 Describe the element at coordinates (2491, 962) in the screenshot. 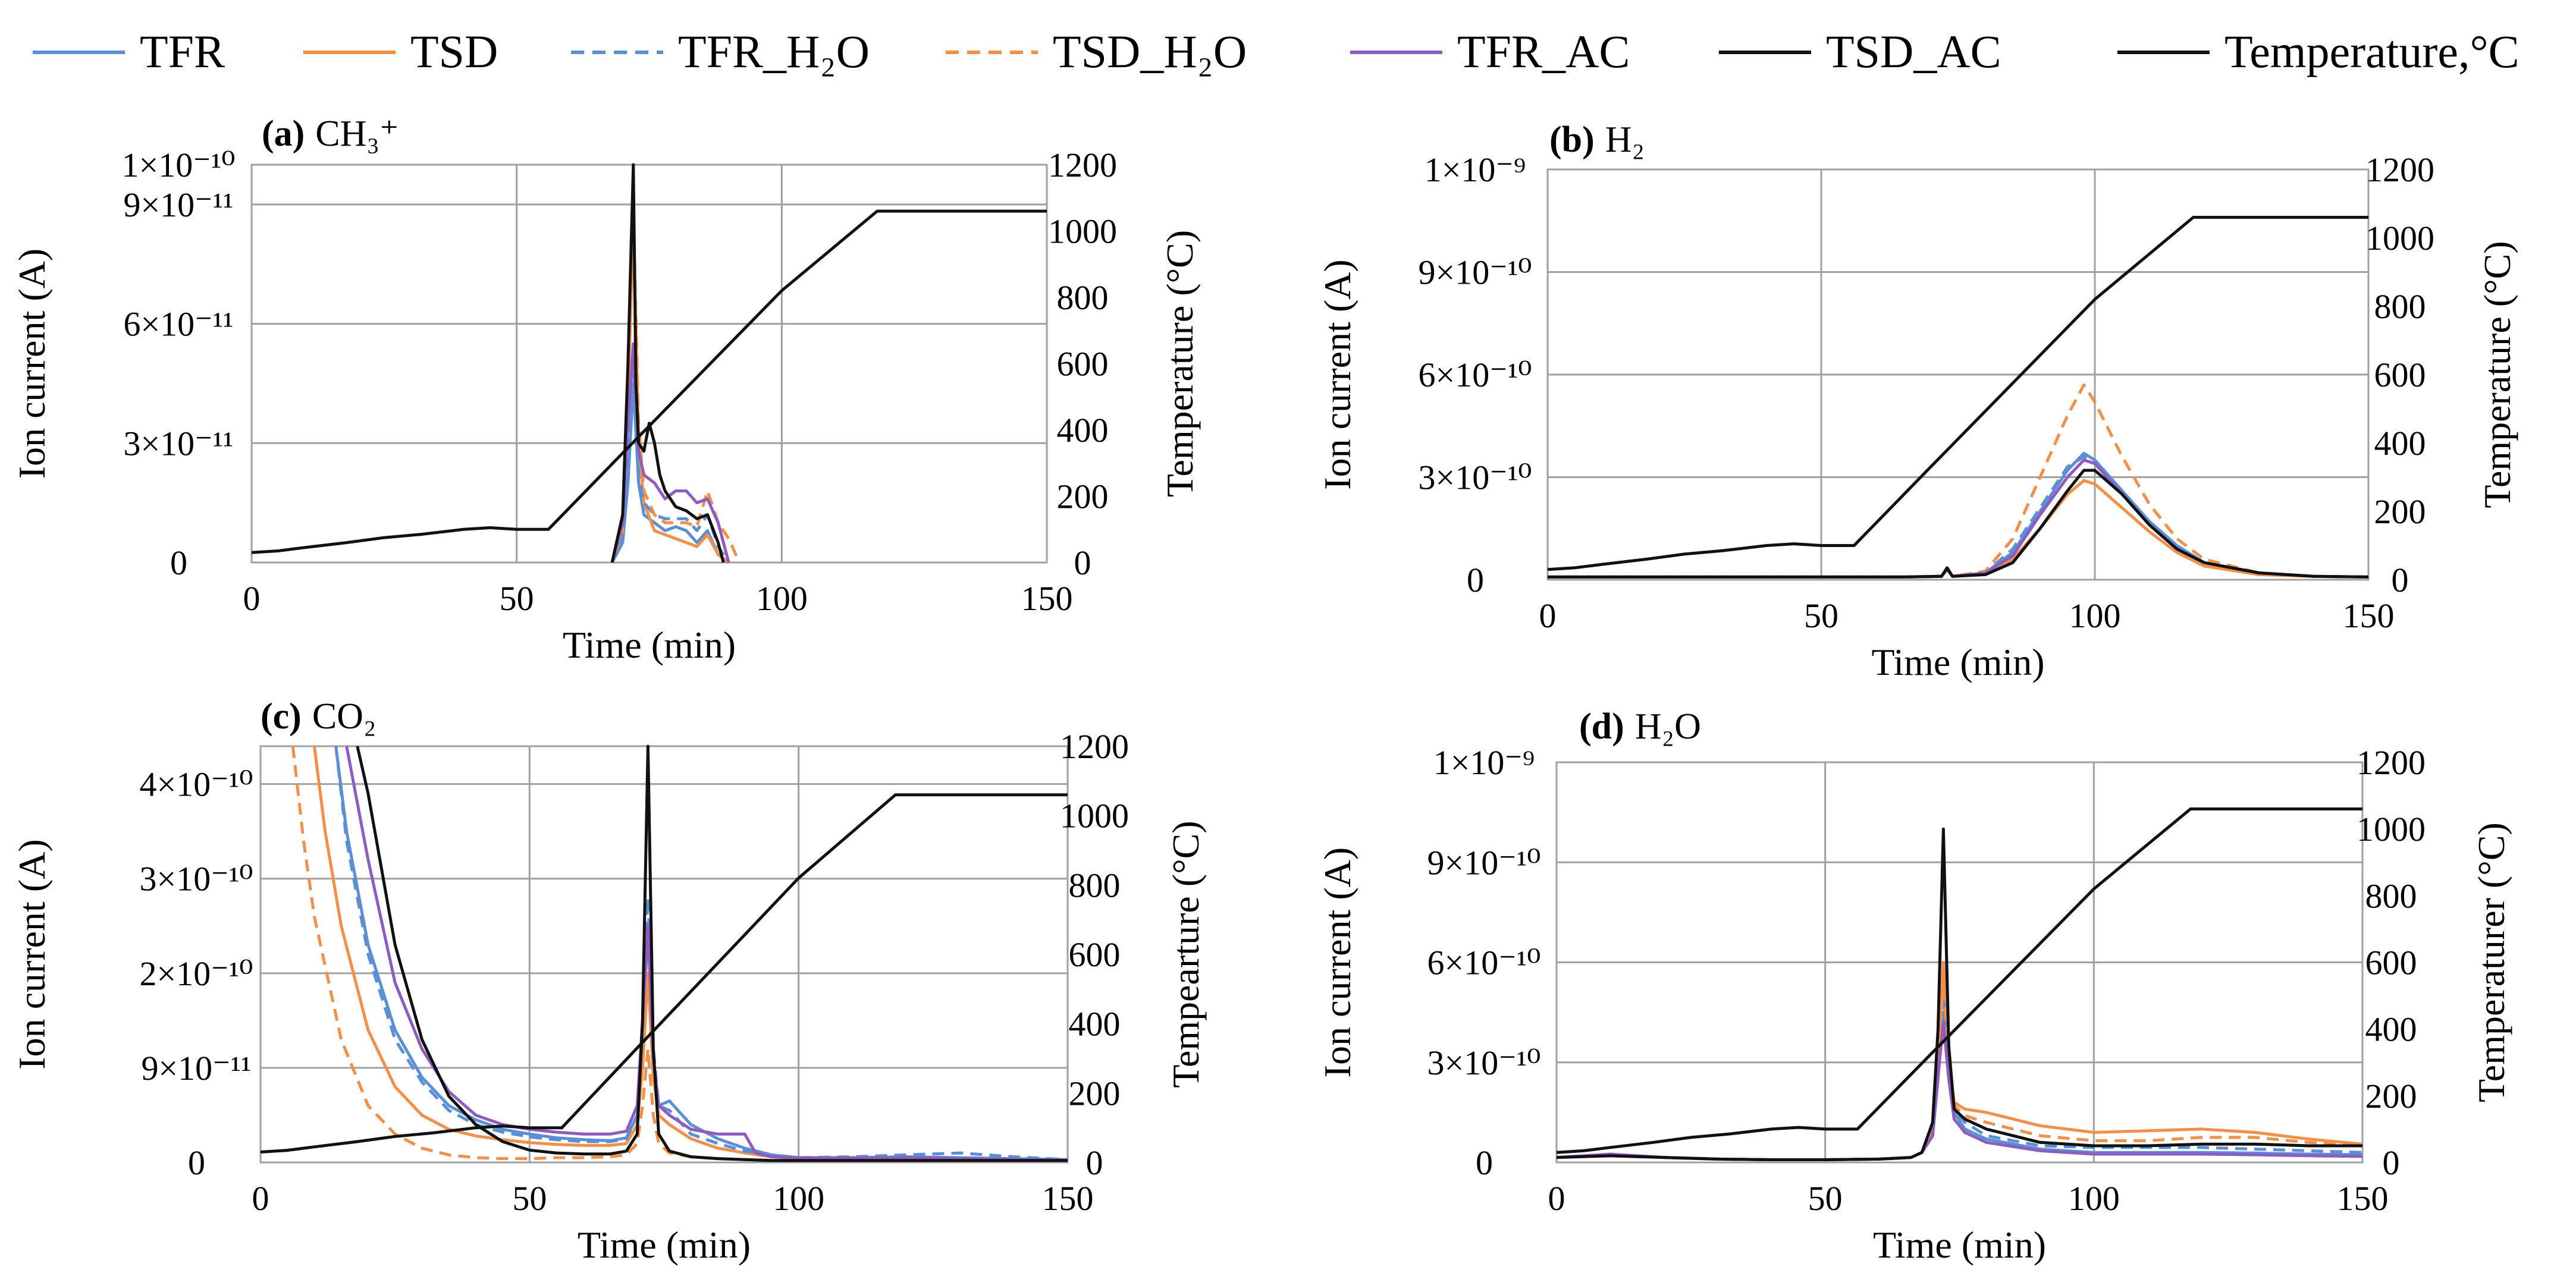

I see `y2-axis-label: Temperaturer (°C)` at that location.